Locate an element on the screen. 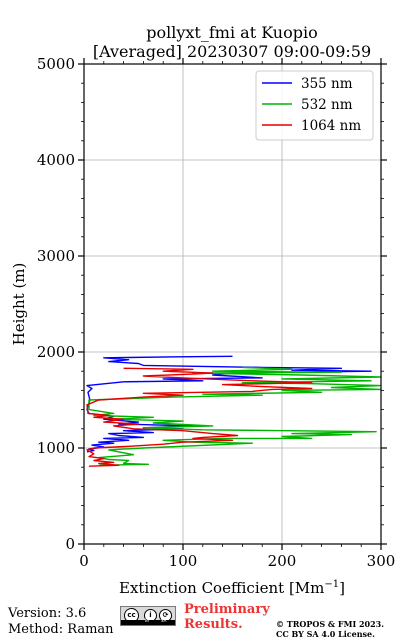 The width and height of the screenshot is (400, 640). x-axis-label: Extinction Coefficient [Mm−1] is located at coordinates (232, 588).